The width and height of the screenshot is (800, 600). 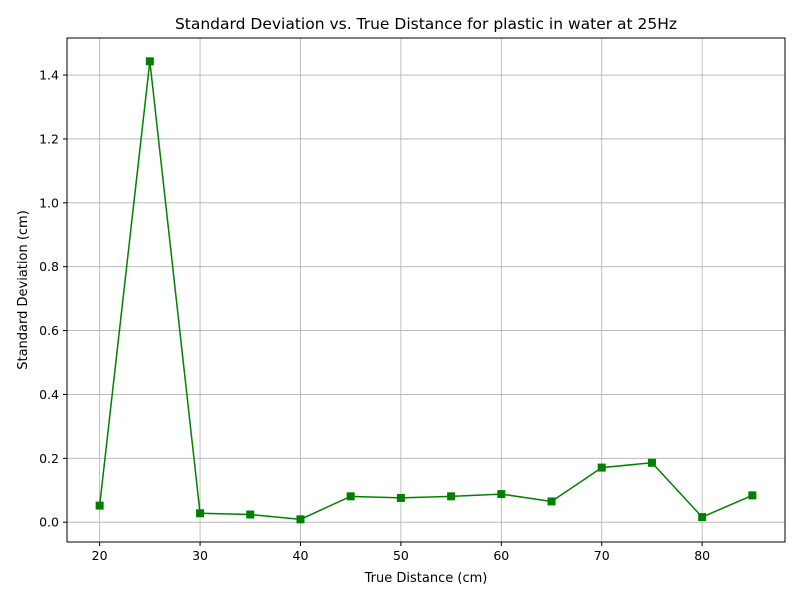 I want to click on x-tick-label: 60, so click(x=501, y=555).